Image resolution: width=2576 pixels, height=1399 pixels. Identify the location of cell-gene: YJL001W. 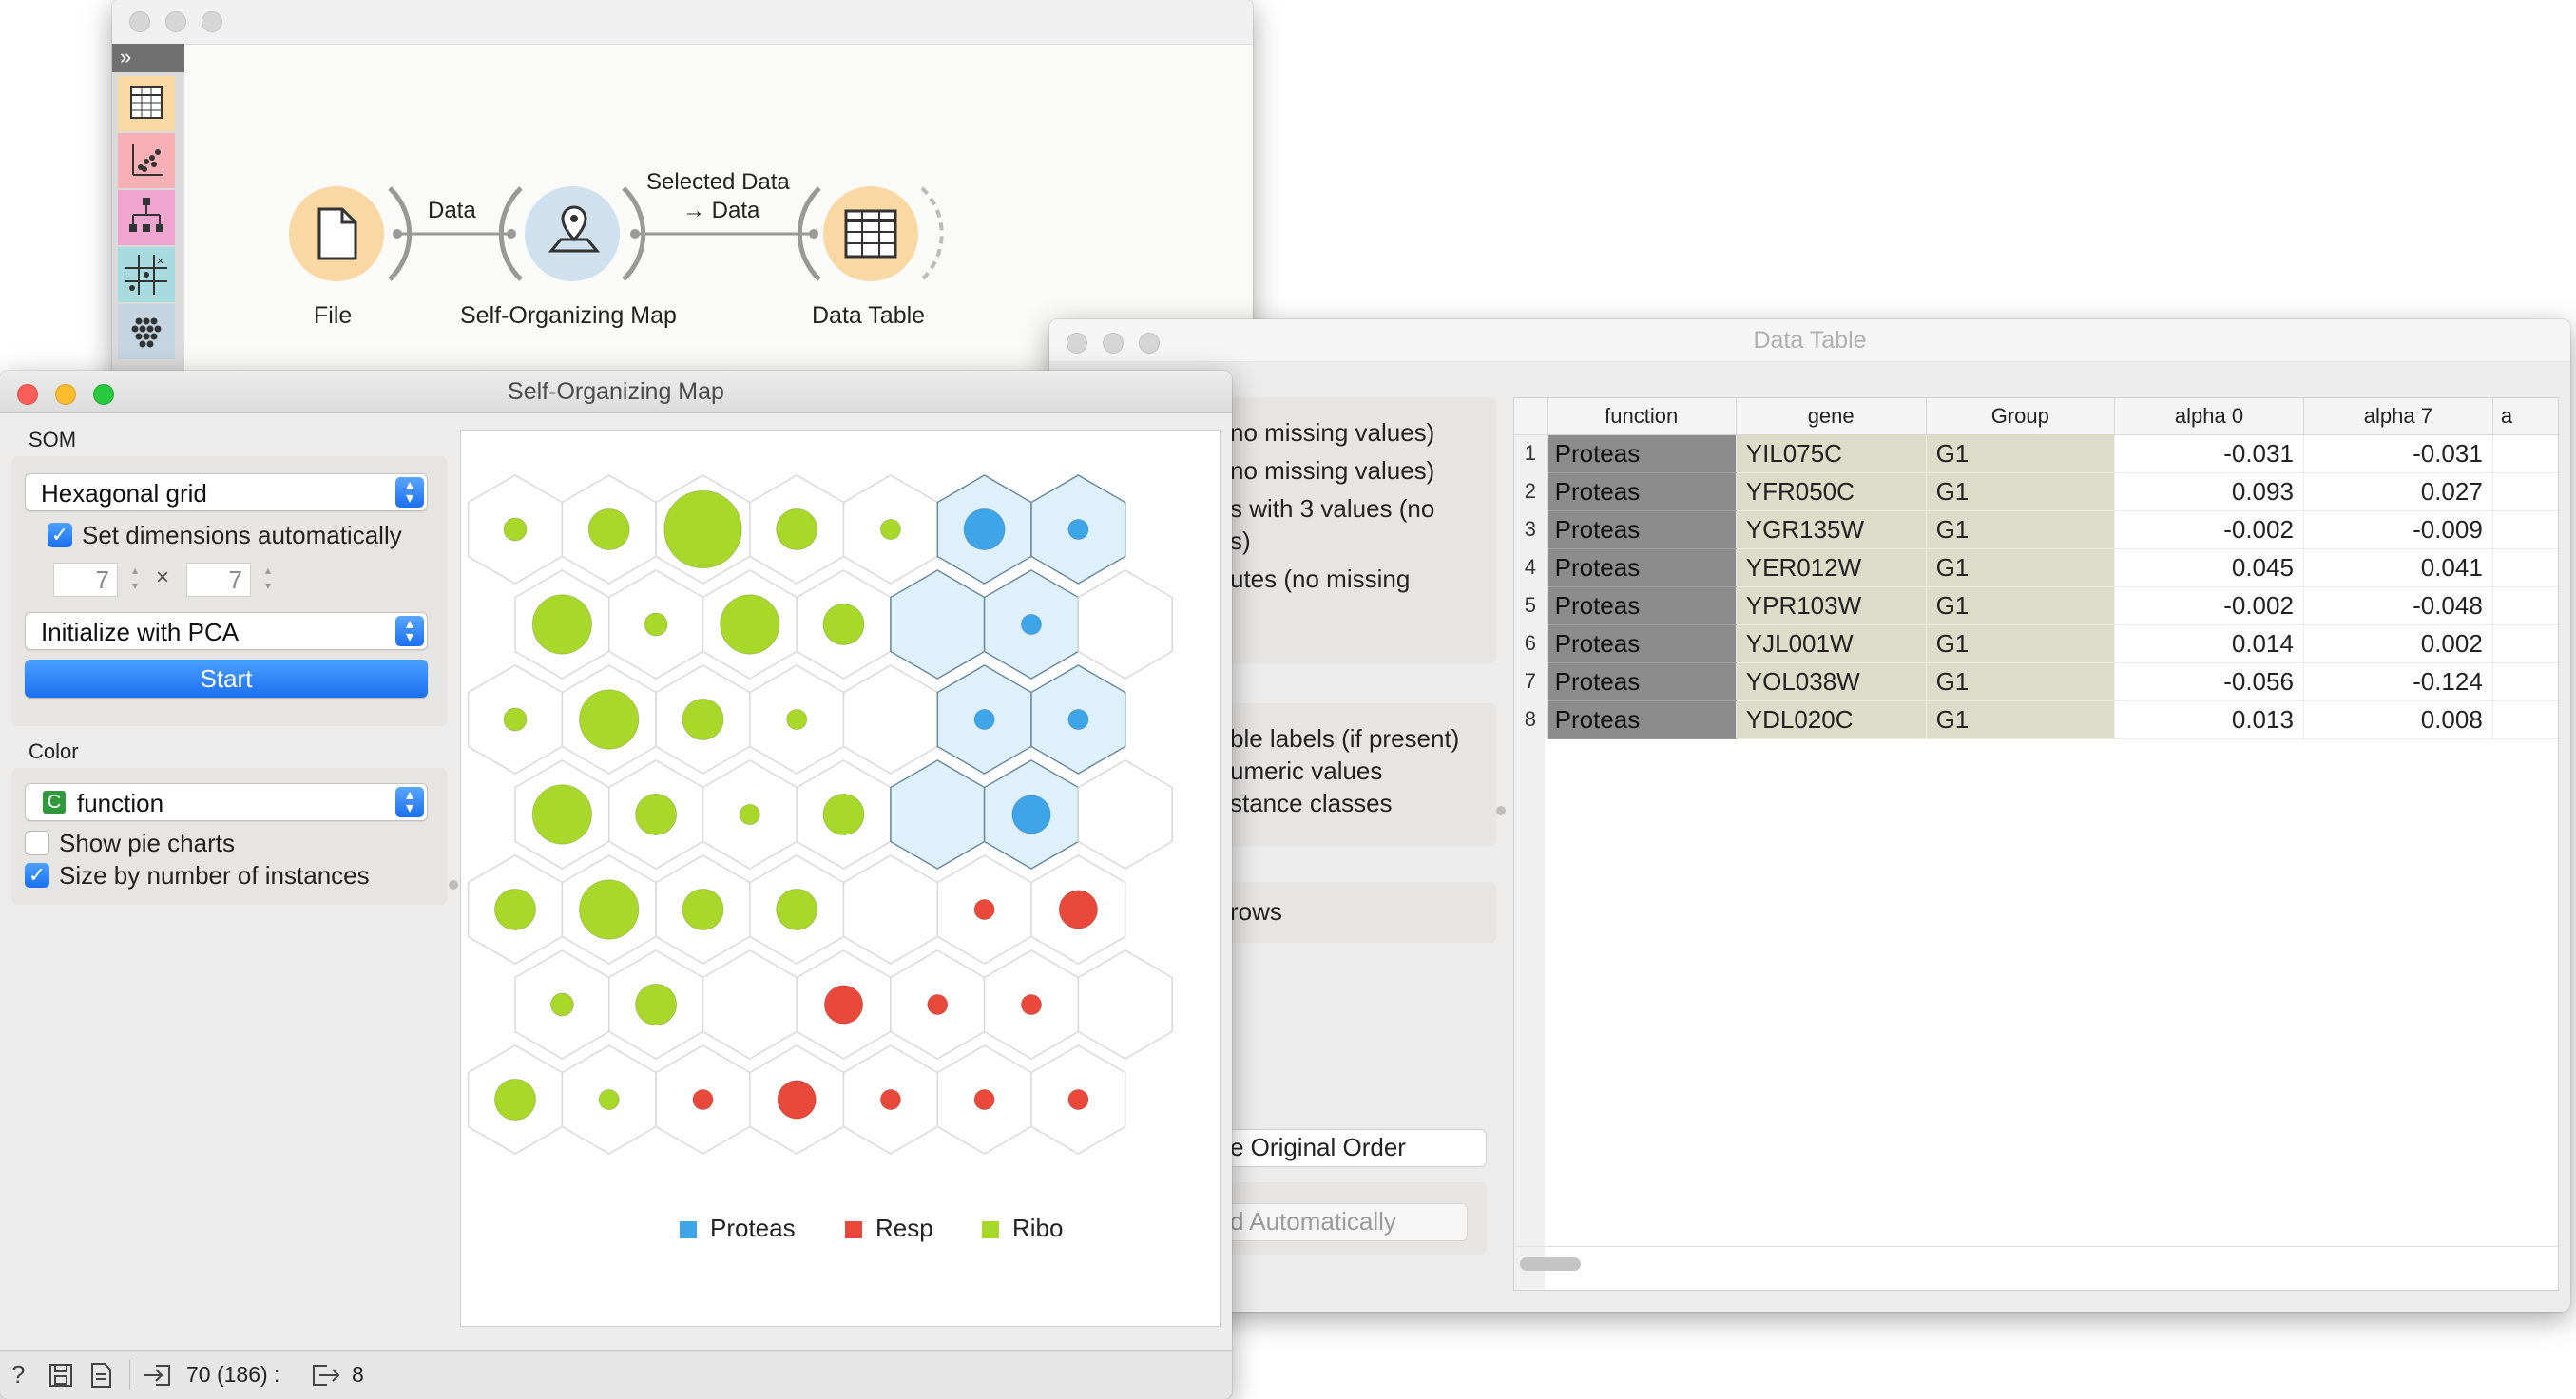
(1832, 644).